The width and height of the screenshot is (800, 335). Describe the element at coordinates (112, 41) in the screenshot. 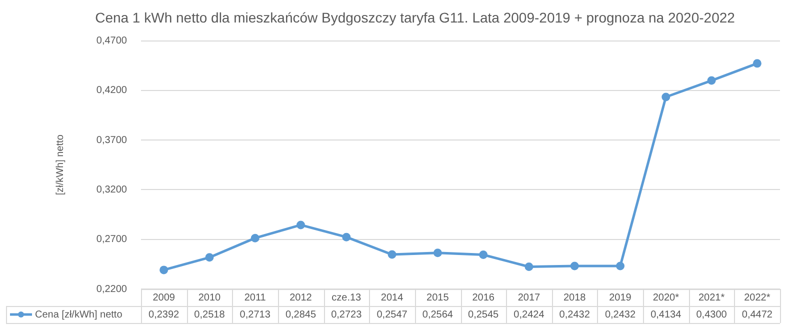

I see `y-tick-label: 0,4700` at that location.